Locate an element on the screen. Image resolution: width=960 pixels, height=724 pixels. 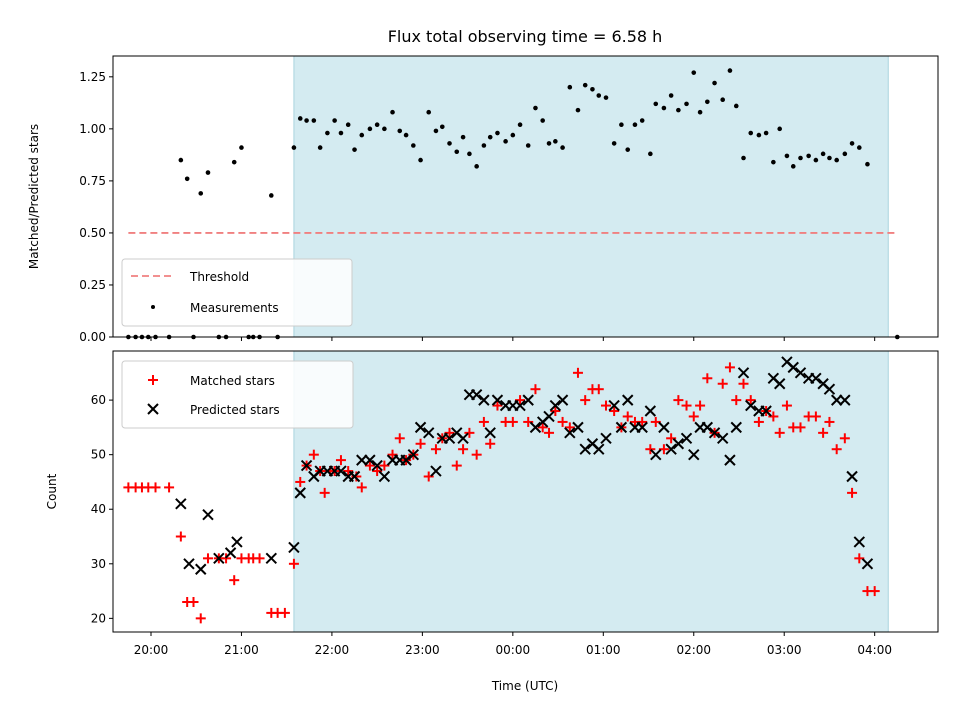
legend-measurements-swatch is located at coordinates (153, 307).